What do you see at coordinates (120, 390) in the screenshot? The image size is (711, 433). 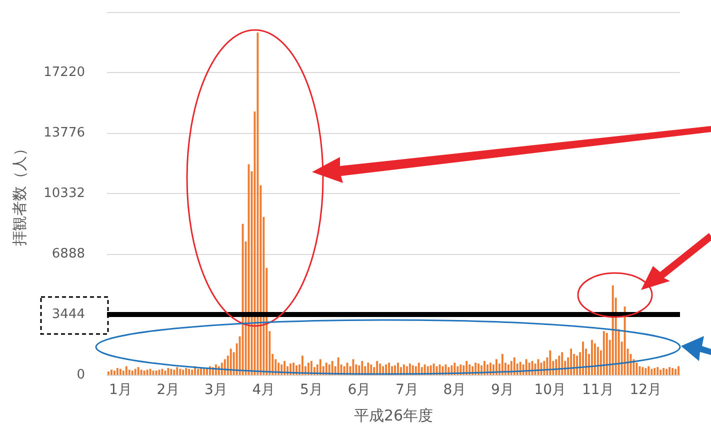 I see `x-tick-label: 1月` at bounding box center [120, 390].